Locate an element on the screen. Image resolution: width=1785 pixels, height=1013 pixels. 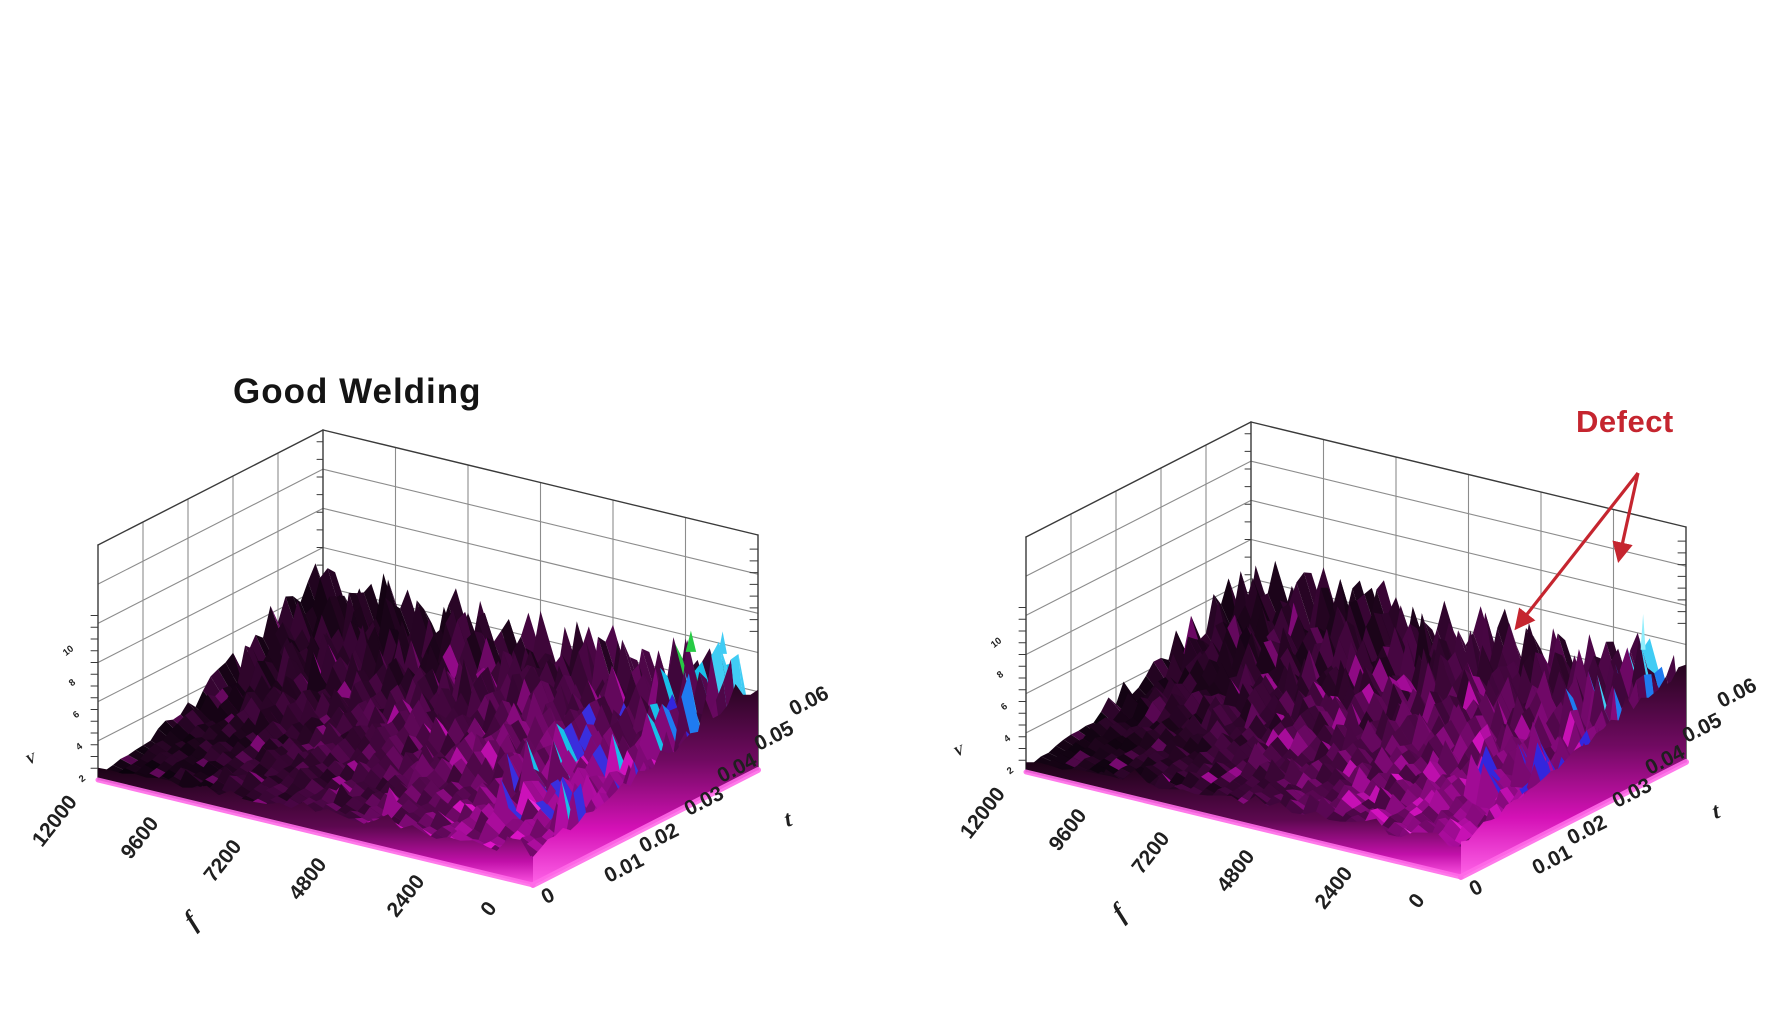
defect-annotation-label: Defect is located at coordinates (1625, 421).